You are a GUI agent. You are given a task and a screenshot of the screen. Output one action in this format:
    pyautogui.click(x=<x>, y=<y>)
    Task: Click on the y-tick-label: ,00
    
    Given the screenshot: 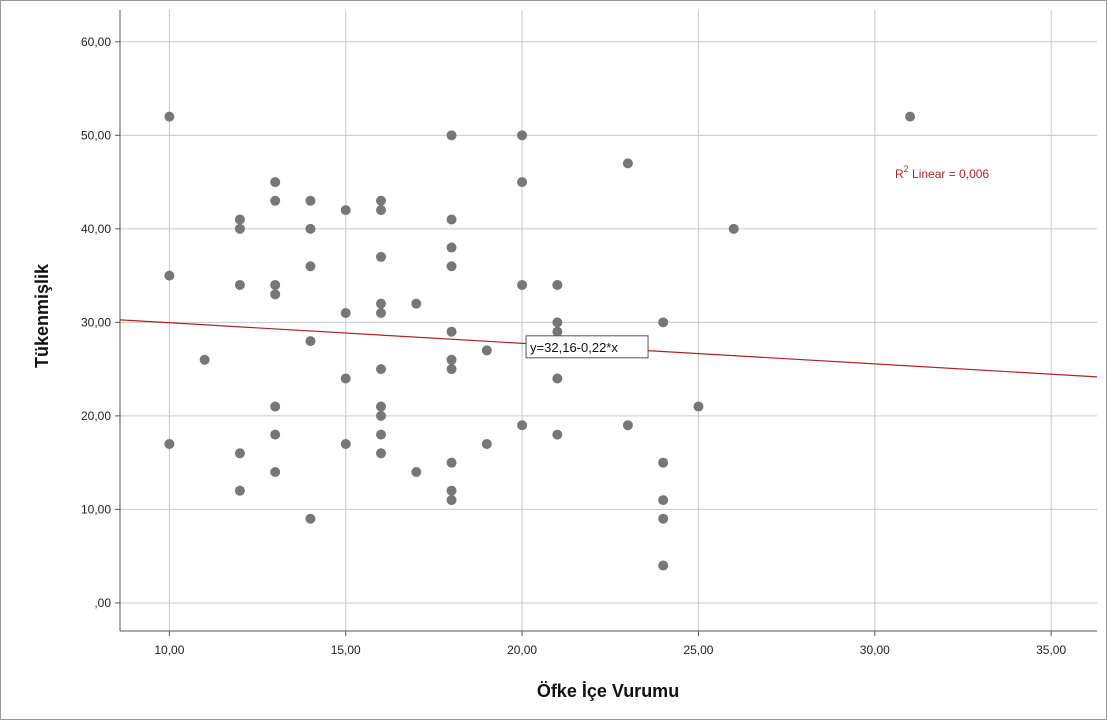 What is the action you would take?
    pyautogui.click(x=102, y=603)
    